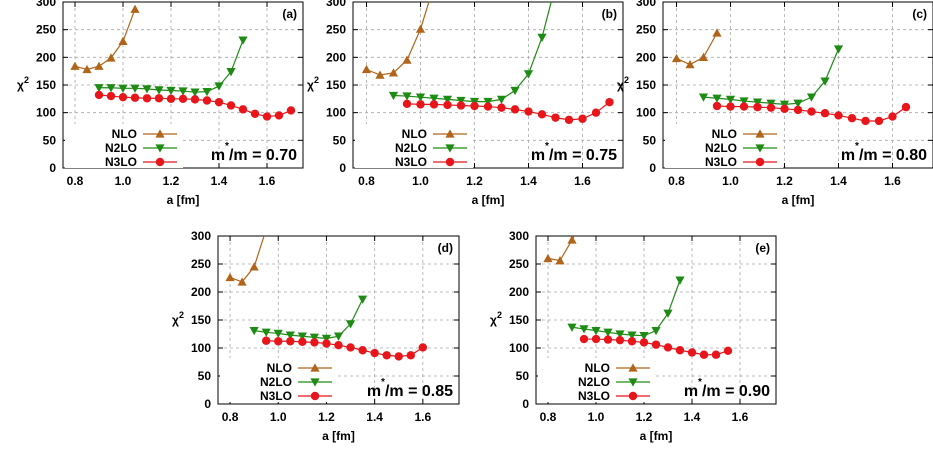  What do you see at coordinates (75, 181) in the screenshot?
I see `x-tick-label: 0.8` at bounding box center [75, 181].